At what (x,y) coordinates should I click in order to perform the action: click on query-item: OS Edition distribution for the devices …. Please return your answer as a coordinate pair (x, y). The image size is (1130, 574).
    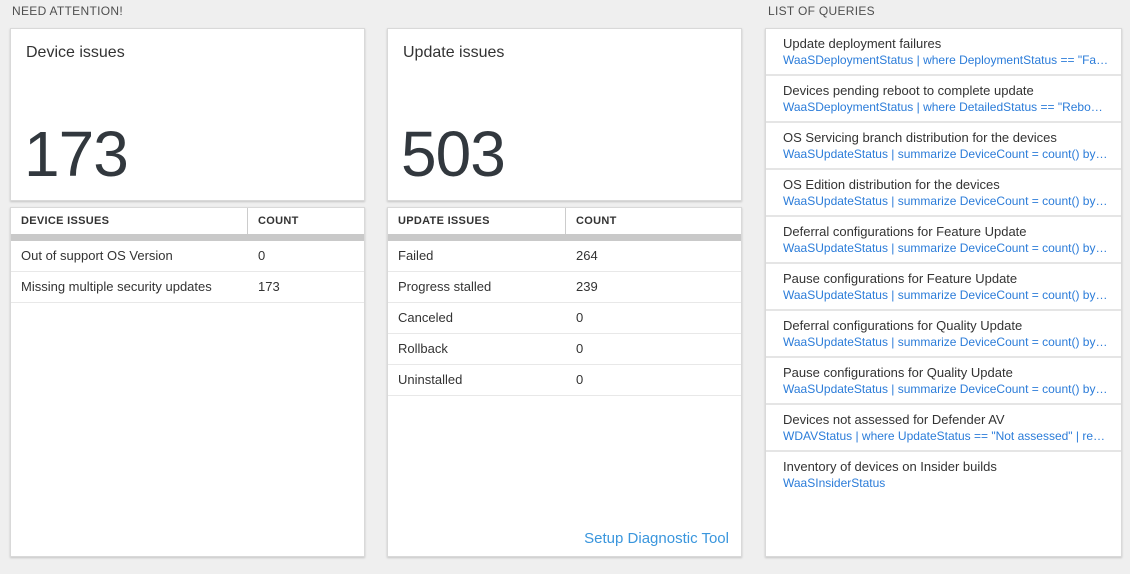
    Looking at the image, I should click on (943, 193).